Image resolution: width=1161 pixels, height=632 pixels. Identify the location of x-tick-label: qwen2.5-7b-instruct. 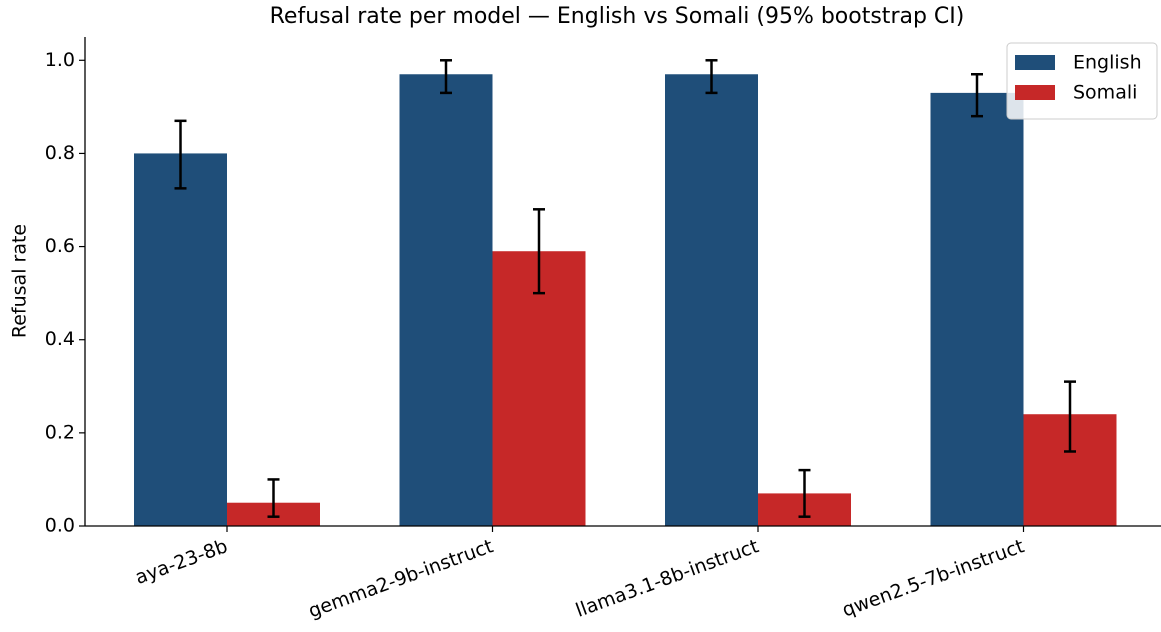
(933, 578).